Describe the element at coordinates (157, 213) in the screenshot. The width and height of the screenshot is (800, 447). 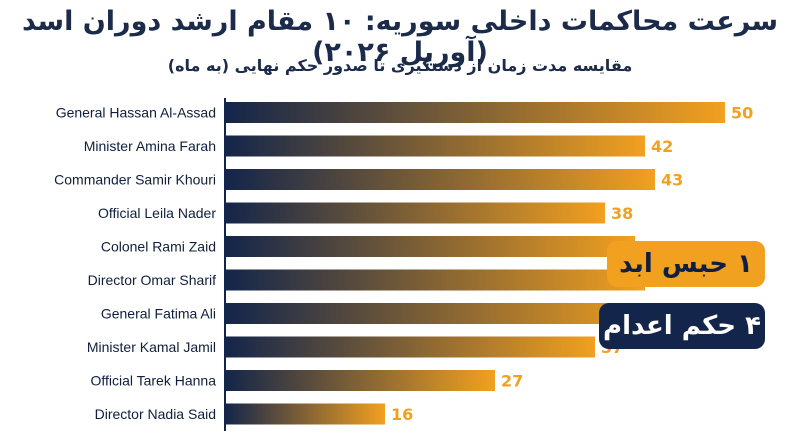
I see `category-label: Official Leila Nader` at that location.